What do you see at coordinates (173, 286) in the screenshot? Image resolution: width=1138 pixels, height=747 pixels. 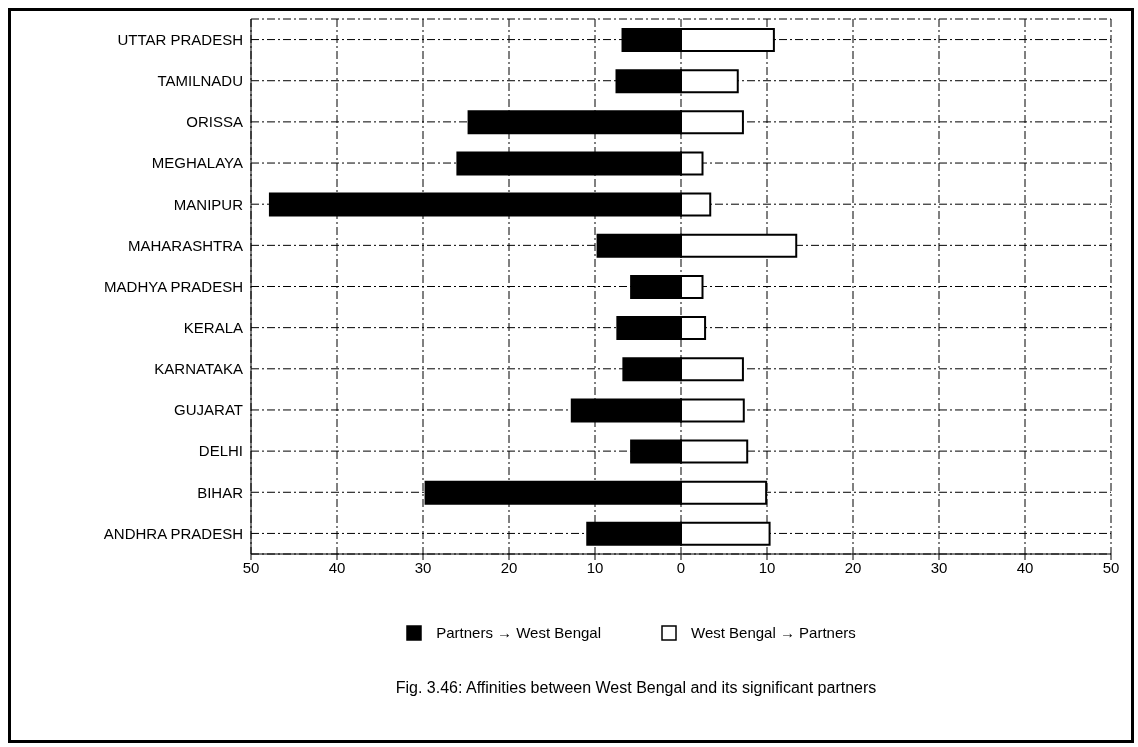 I see `y-tick-label: MADHYA PRADESH` at bounding box center [173, 286].